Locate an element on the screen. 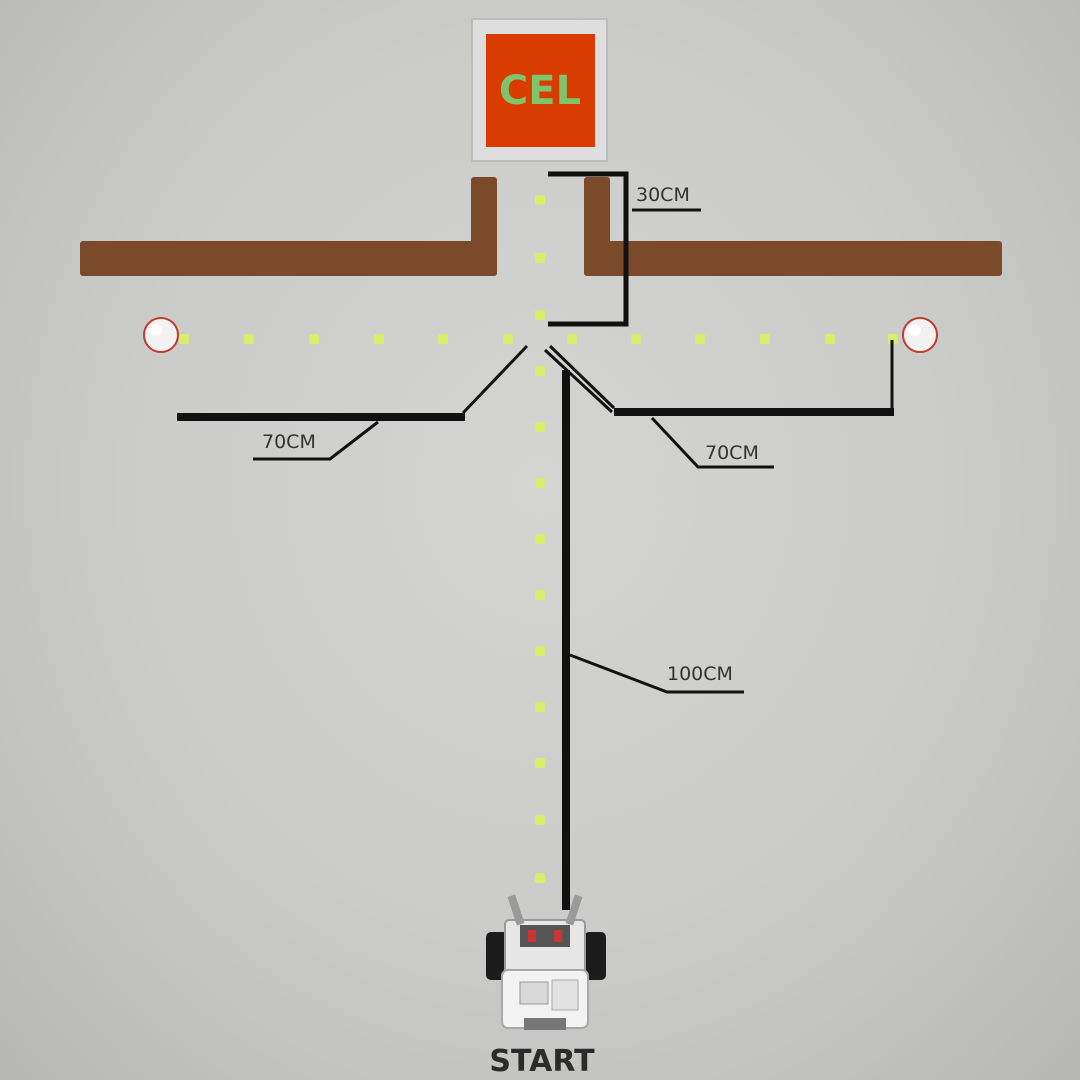 This screenshot has width=1080, height=1080. dimension-30cm: 30CM is located at coordinates (624, 249).